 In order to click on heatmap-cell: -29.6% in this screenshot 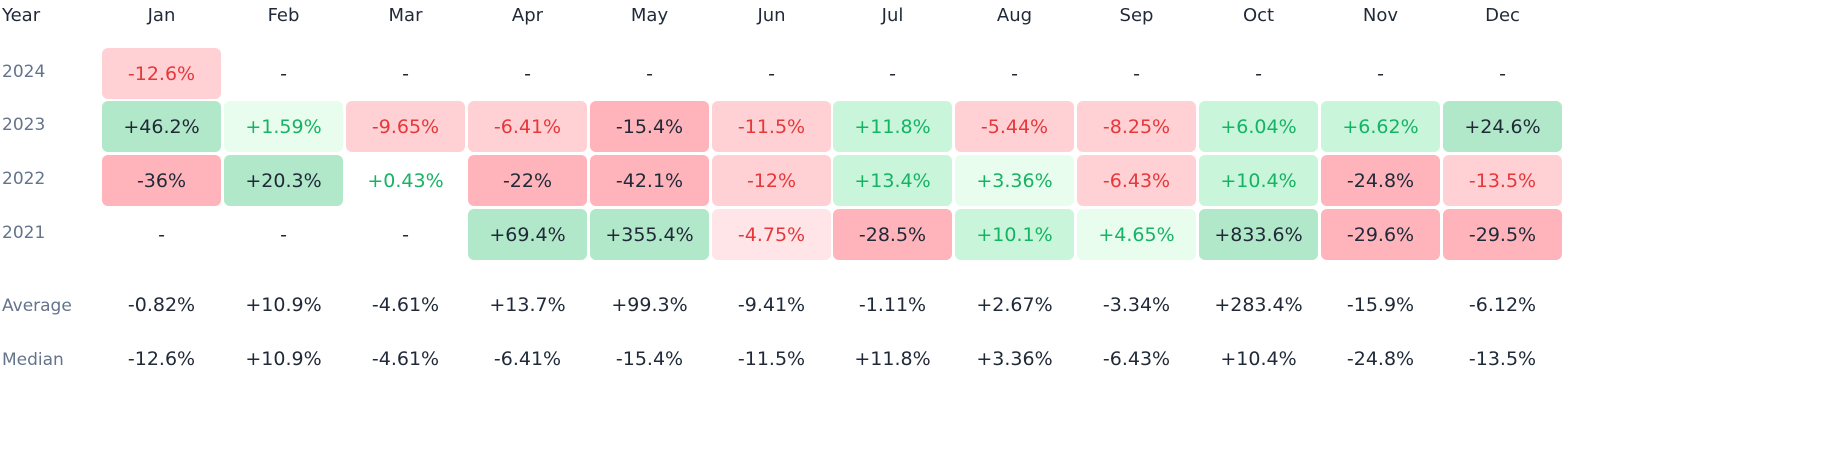, I will do `click(1380, 234)`.